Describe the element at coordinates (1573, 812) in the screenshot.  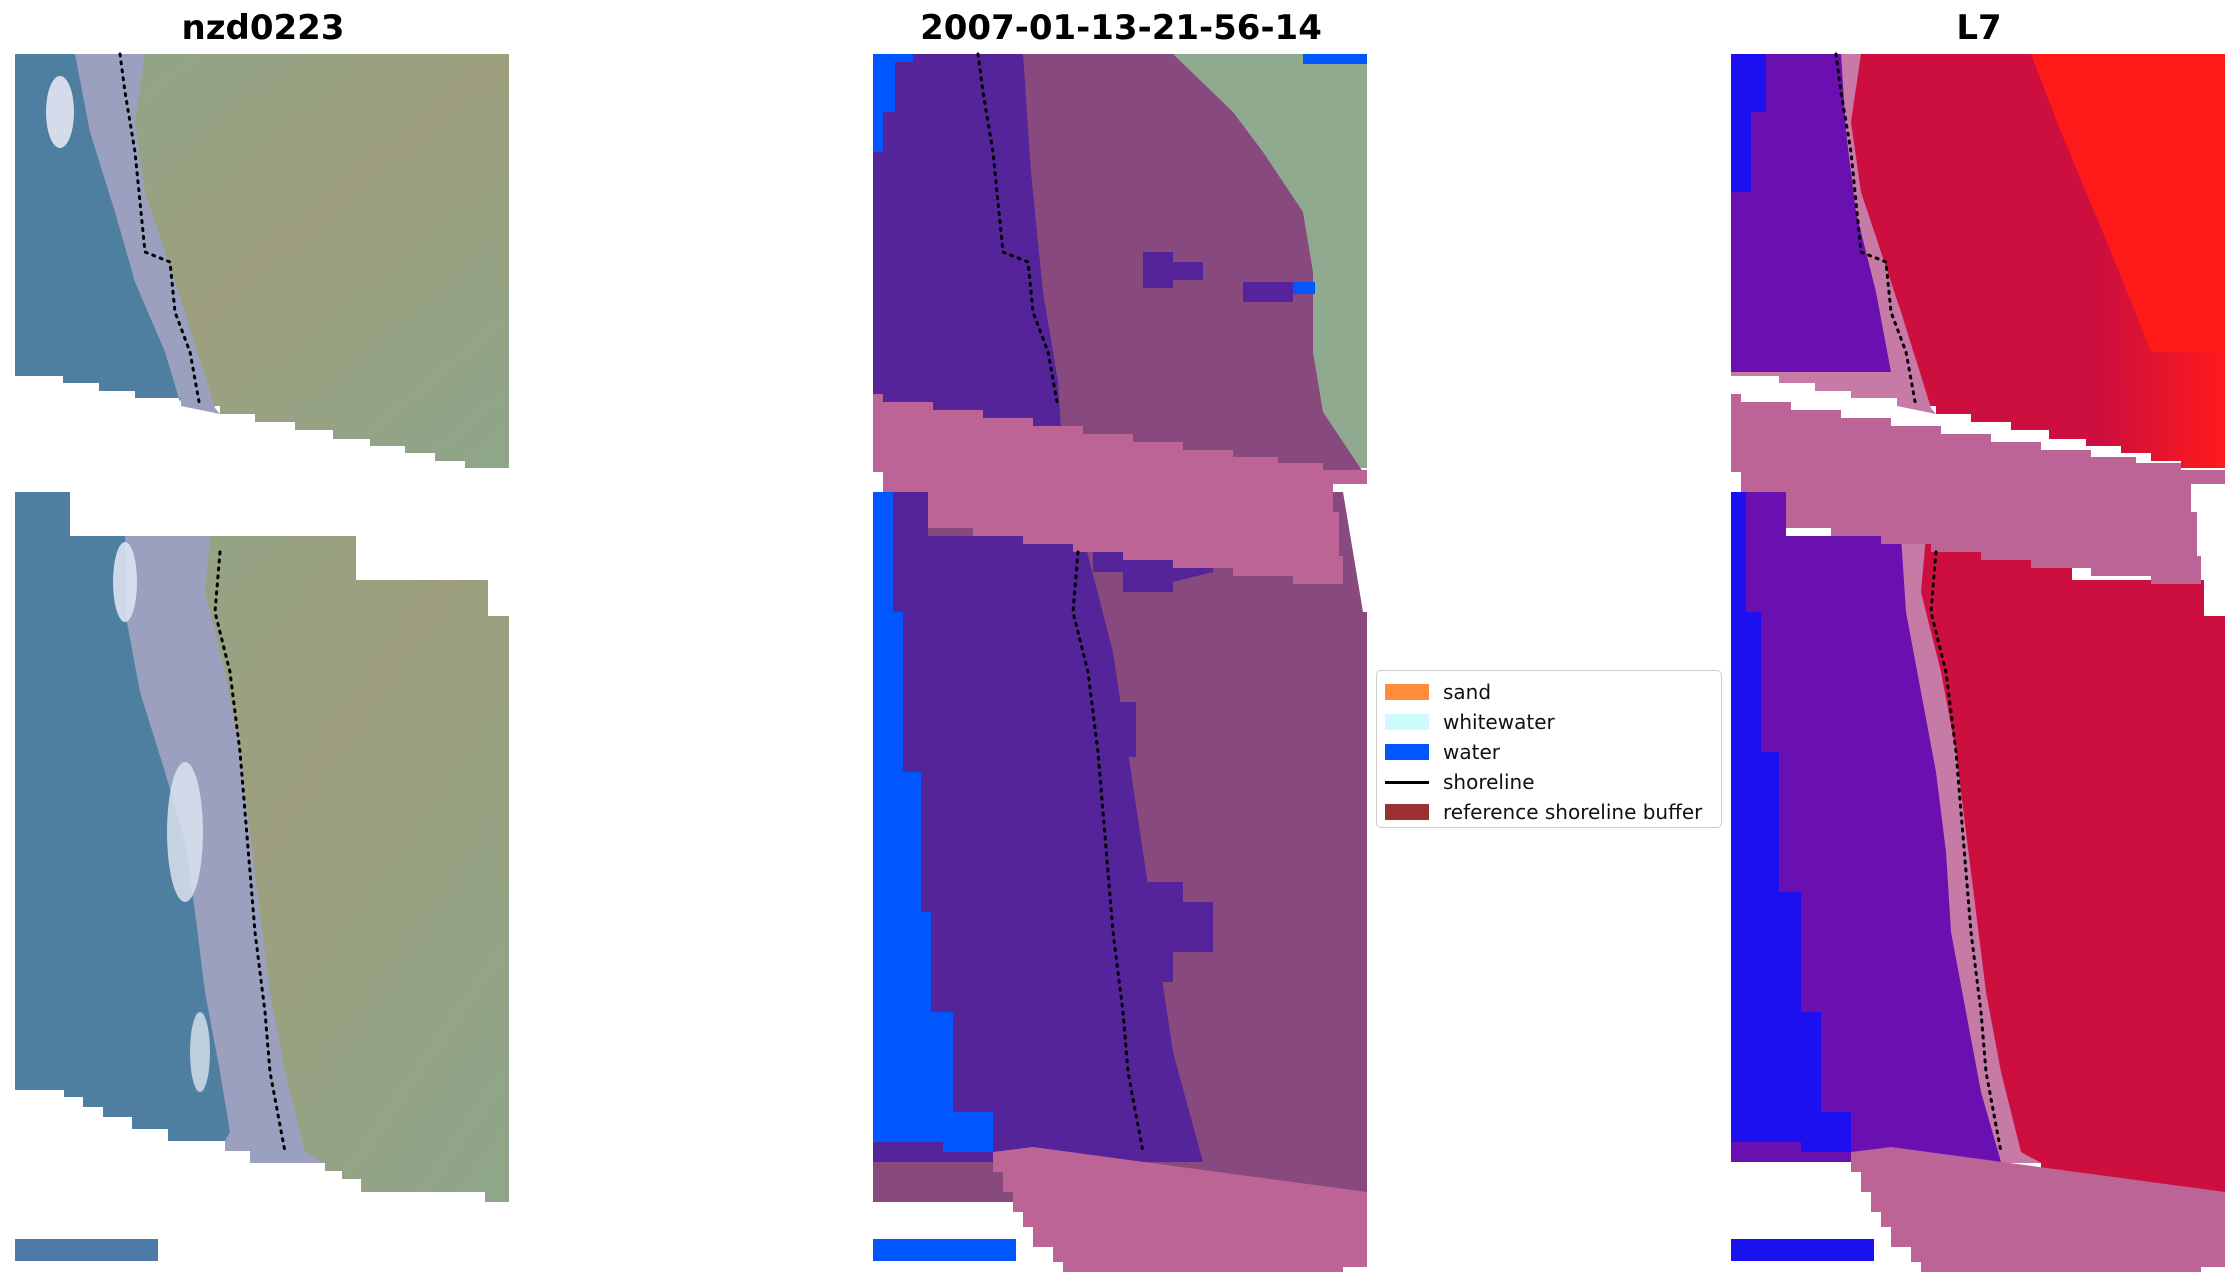
I see `legend-label-reference-shoreline-buffer: reference shoreline buffer` at that location.